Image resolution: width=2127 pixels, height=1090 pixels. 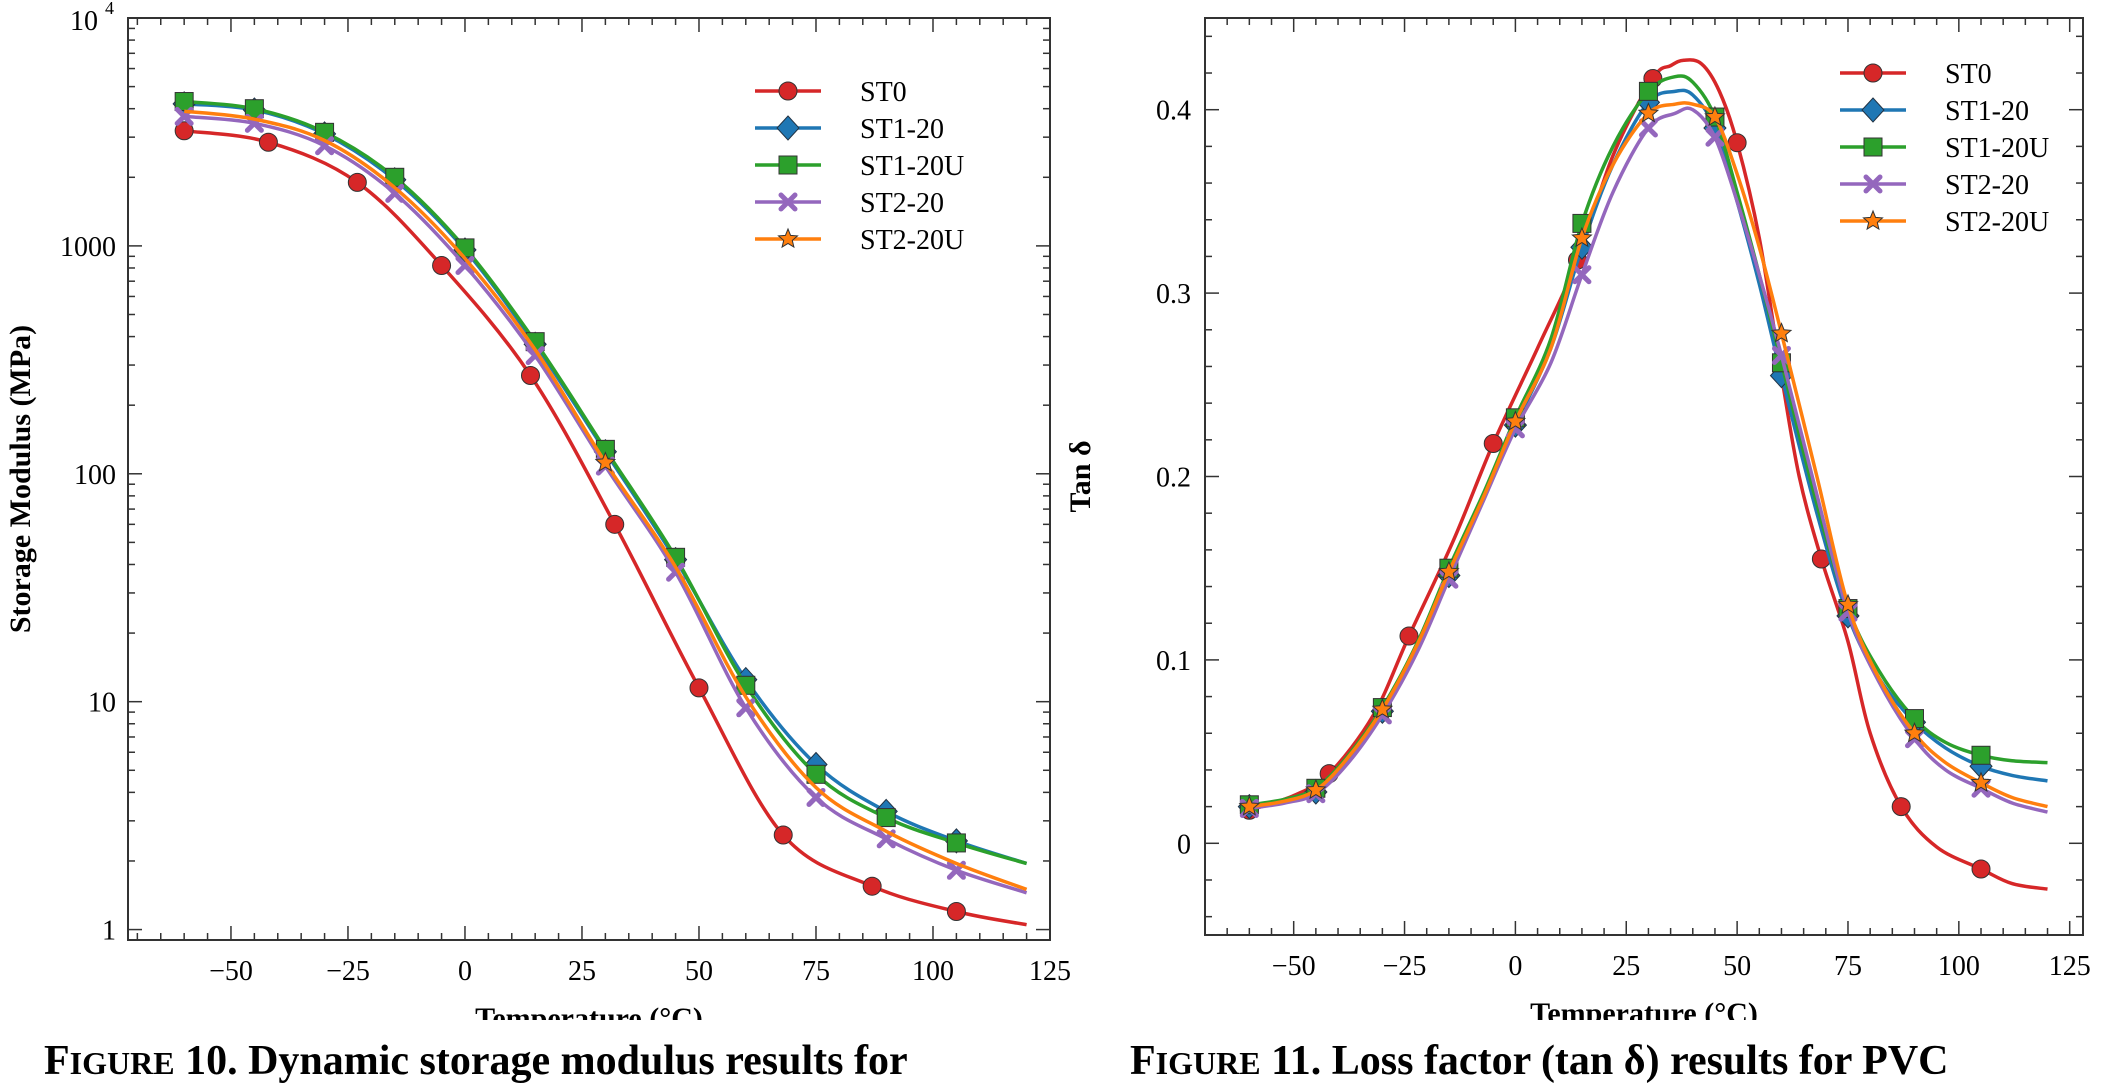 What do you see at coordinates (1143, 1061) in the screenshot?
I see `figure-11-caption-prefix: F` at bounding box center [1143, 1061].